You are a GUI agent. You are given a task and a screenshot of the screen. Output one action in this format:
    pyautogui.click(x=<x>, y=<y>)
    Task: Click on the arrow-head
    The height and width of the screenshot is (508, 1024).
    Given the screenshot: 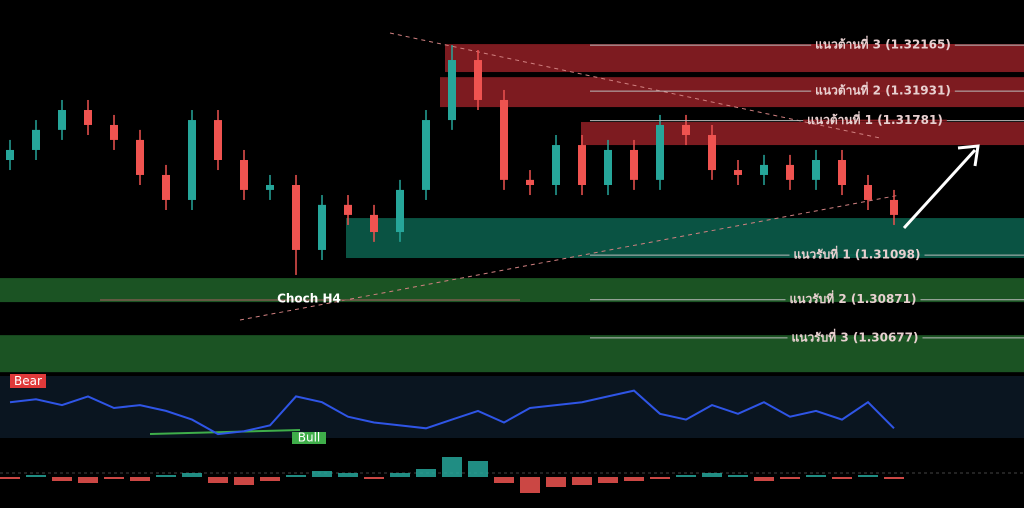 What is the action you would take?
    pyautogui.click(x=968, y=155)
    